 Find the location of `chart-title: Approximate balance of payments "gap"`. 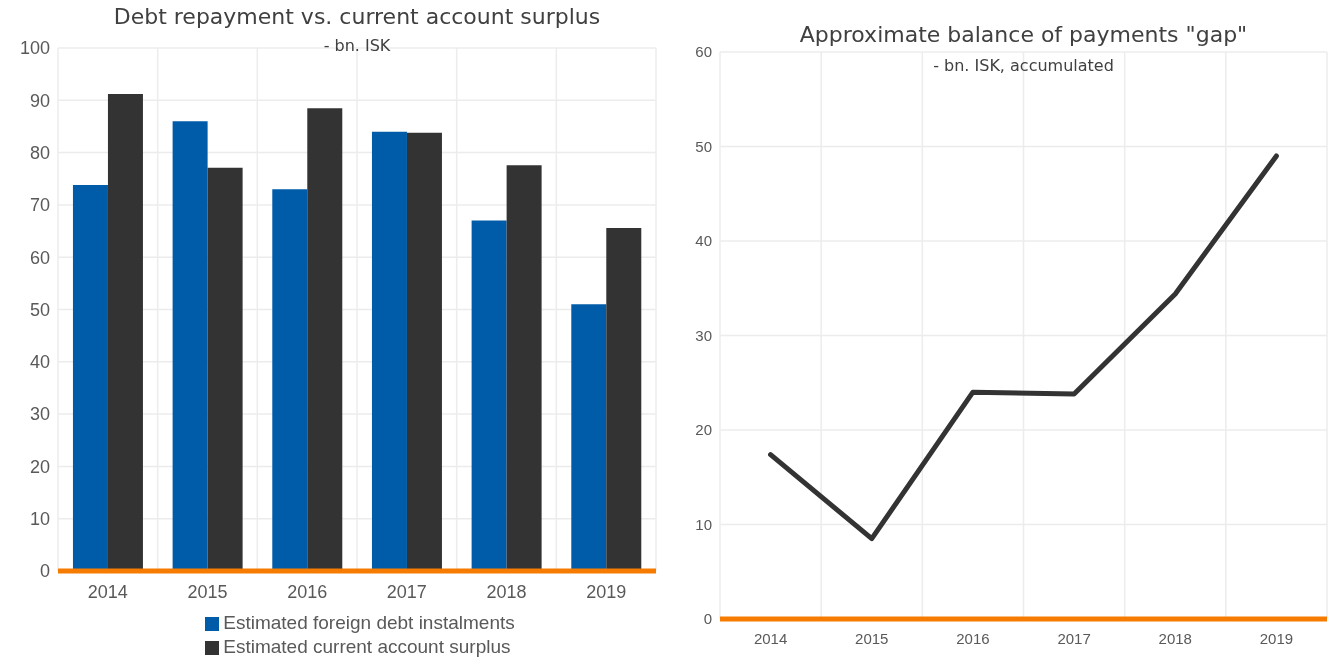

chart-title: Approximate balance of payments "gap" is located at coordinates (1023, 34).